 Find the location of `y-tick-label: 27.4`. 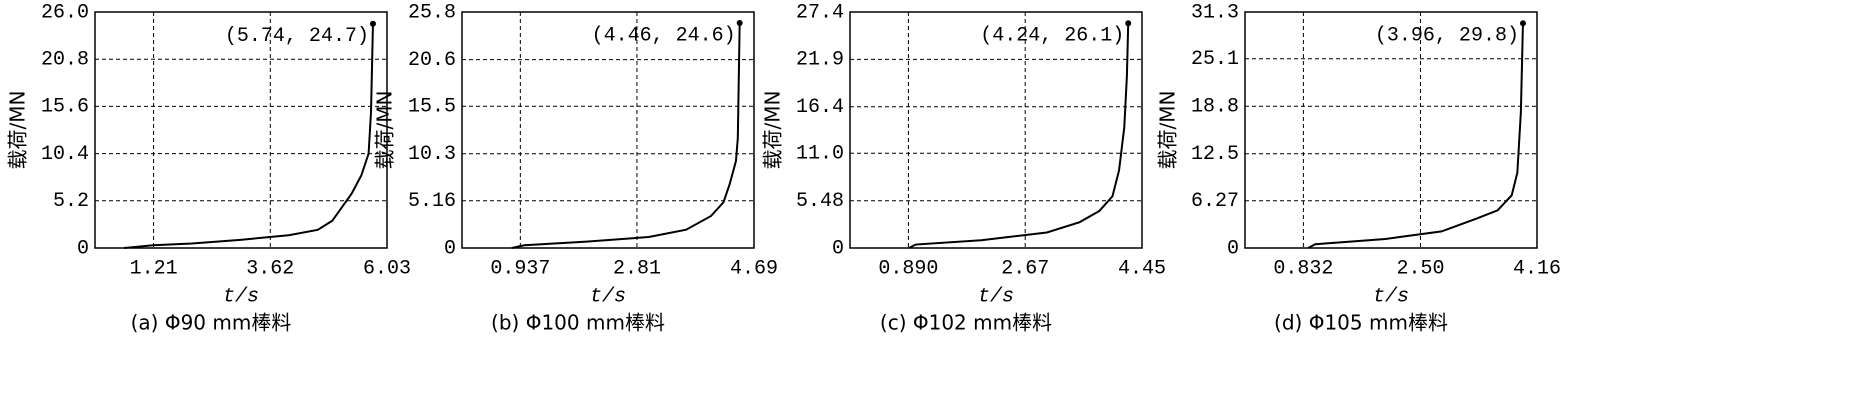

y-tick-label: 27.4 is located at coordinates (820, 12).